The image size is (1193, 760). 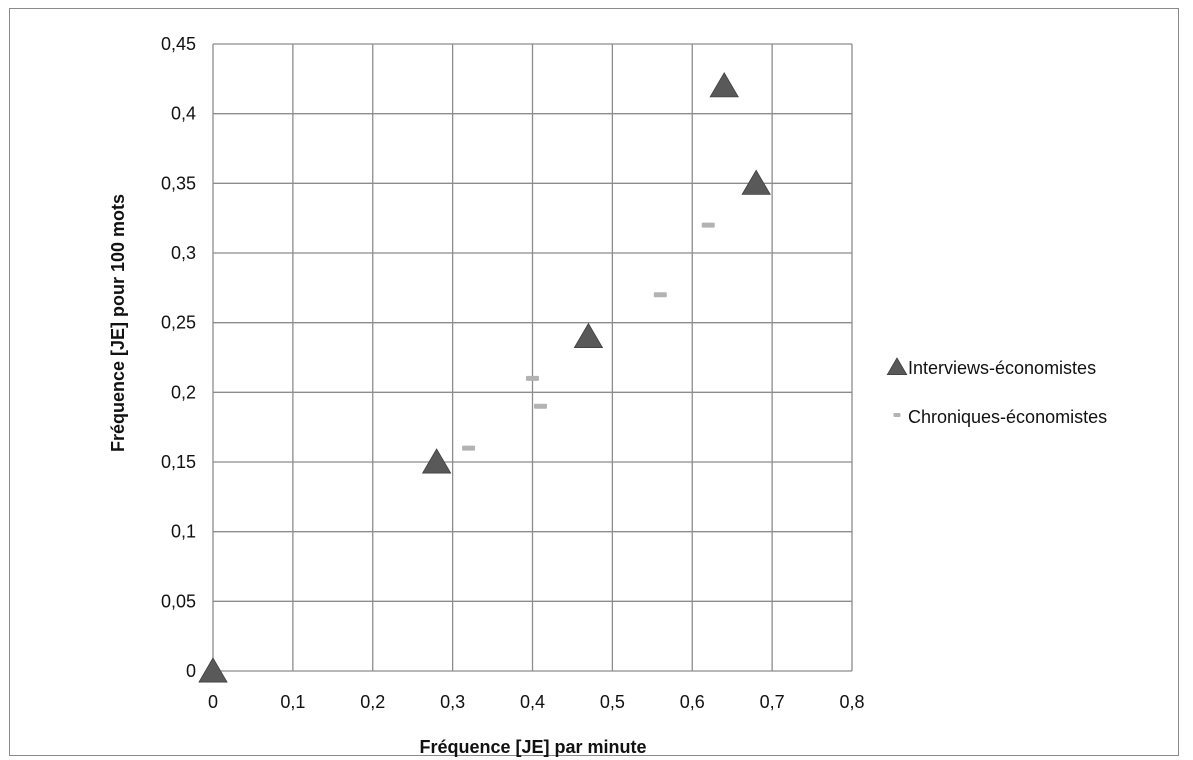 I want to click on y-tick-label: 0,4, so click(x=183, y=114).